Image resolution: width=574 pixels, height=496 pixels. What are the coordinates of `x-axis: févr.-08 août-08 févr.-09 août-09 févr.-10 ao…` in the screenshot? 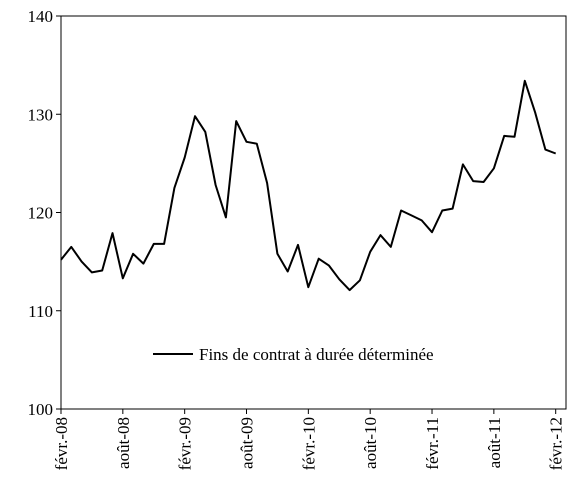 It's located at (309, 439).